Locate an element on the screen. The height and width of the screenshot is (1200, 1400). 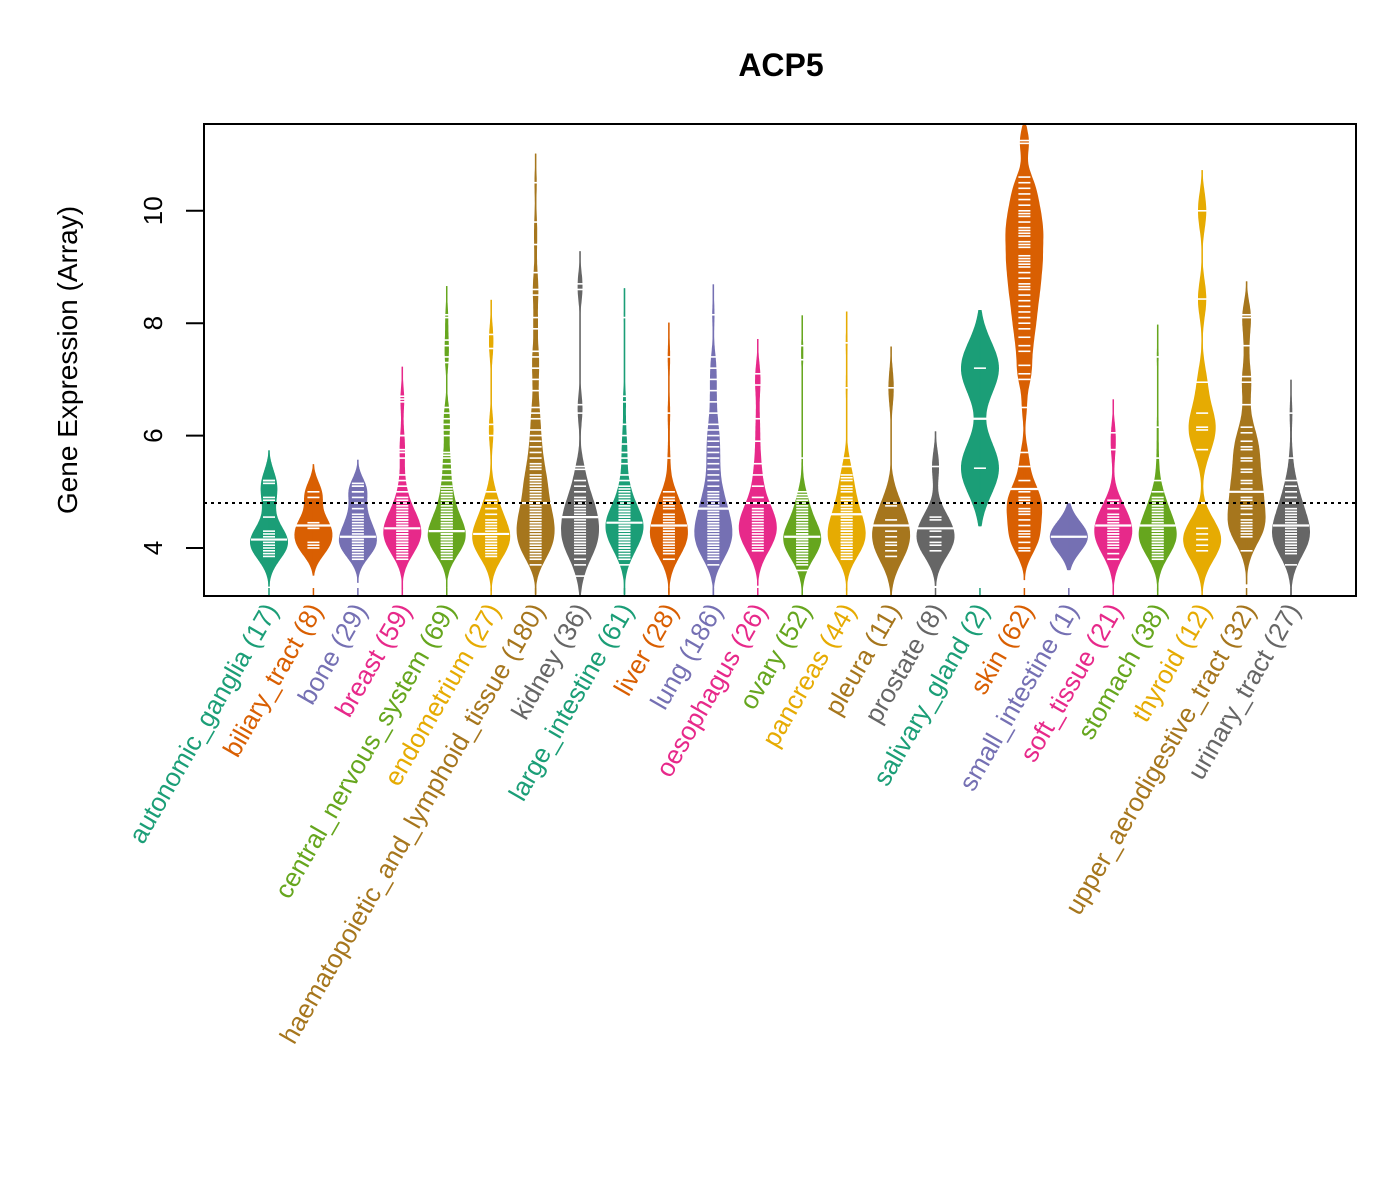
bean-pancreas is located at coordinates (846, 451).